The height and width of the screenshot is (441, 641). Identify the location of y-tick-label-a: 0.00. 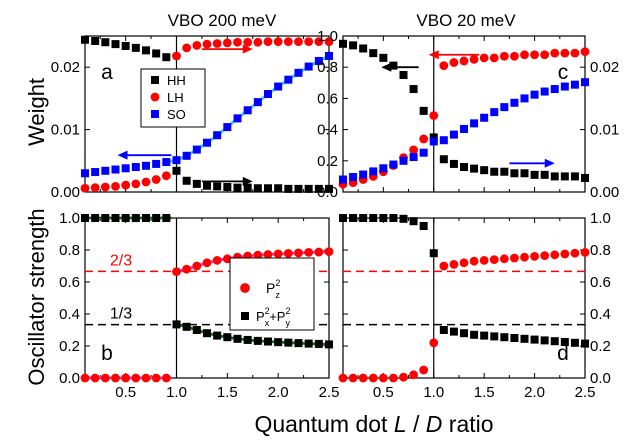
(65, 192).